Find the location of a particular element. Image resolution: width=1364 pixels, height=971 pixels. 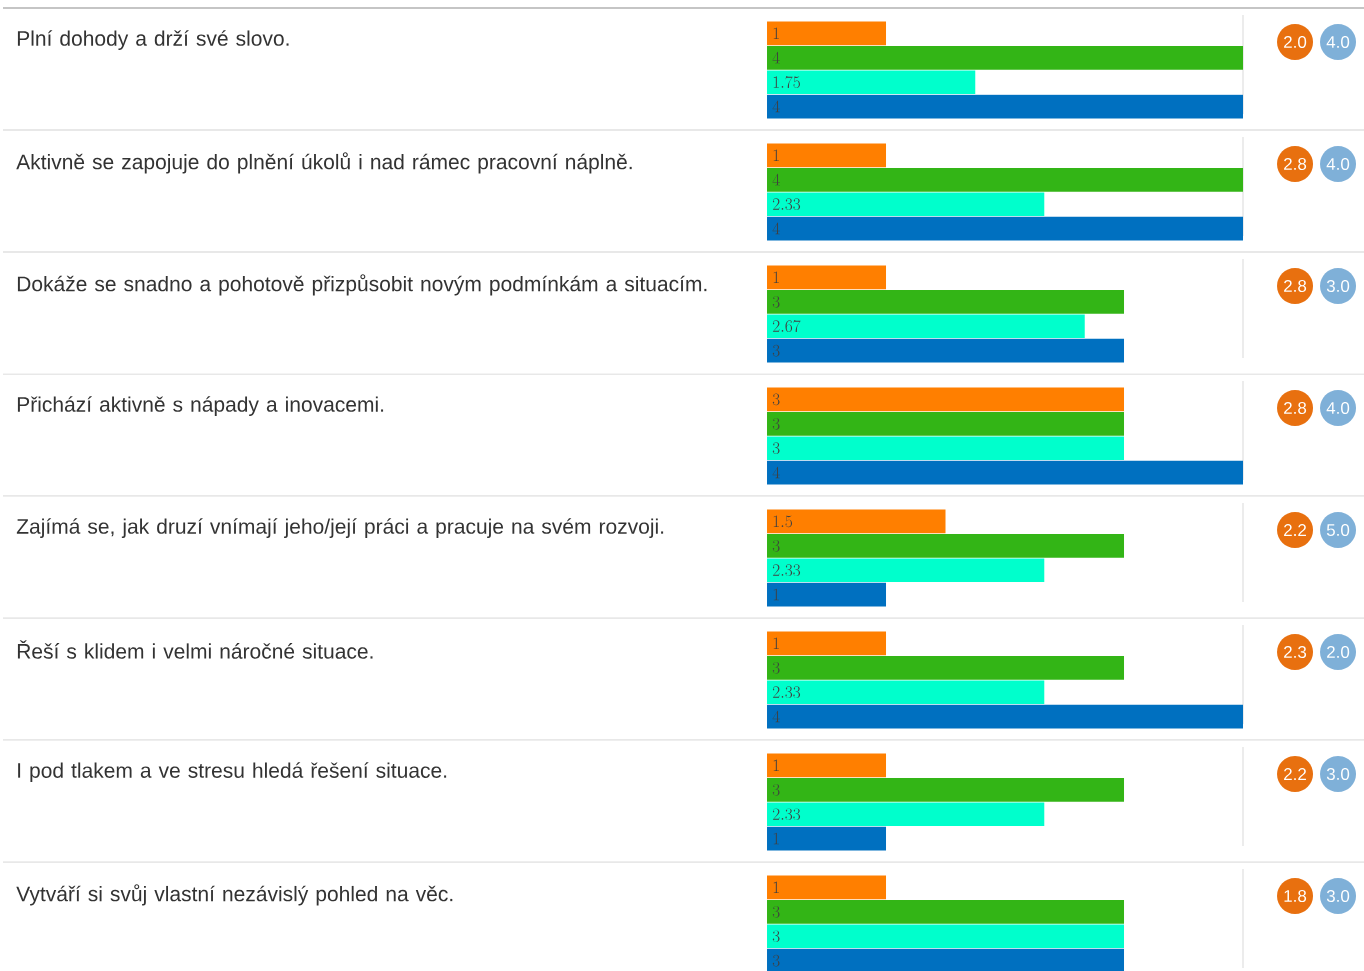

data-label: 2.67 is located at coordinates (786, 326).